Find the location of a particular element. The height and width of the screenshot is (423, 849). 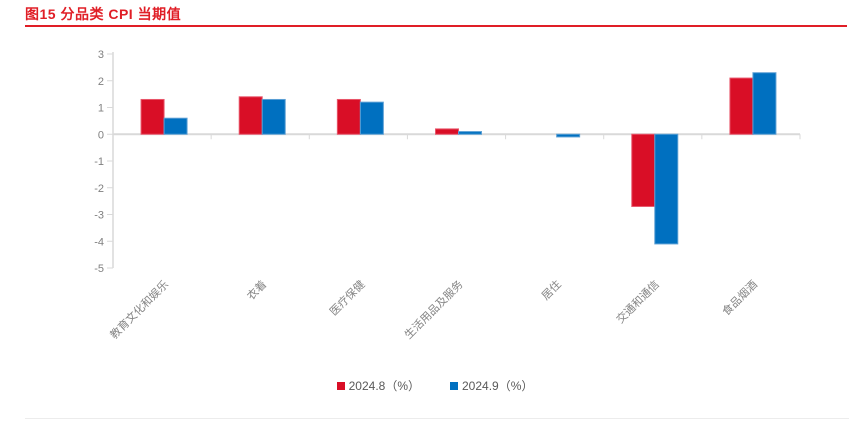

legend-item-2024-8: 2024.8（%） is located at coordinates (378, 385).